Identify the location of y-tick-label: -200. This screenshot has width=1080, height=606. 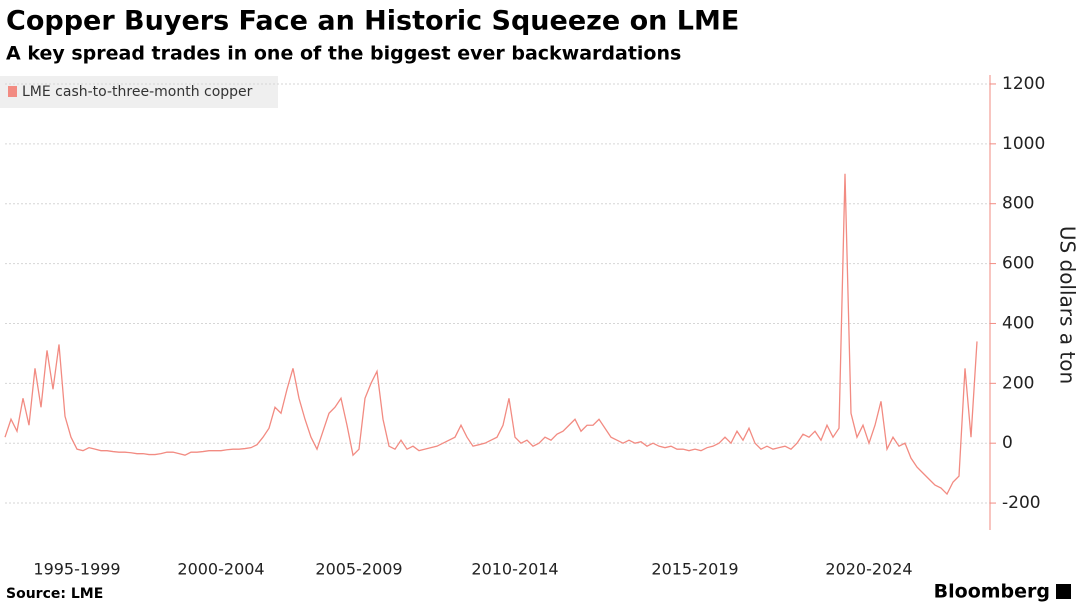
(1021, 503).